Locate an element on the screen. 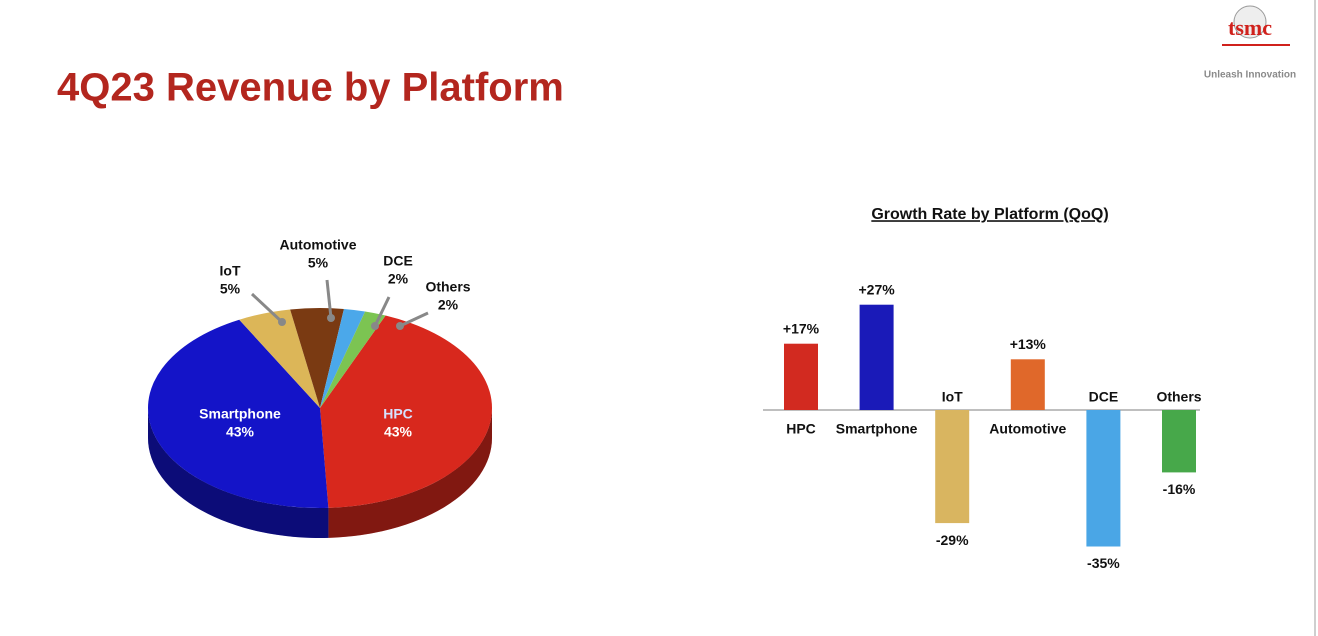  slide-title: 4Q23 Revenue by Platform is located at coordinates (310, 88).